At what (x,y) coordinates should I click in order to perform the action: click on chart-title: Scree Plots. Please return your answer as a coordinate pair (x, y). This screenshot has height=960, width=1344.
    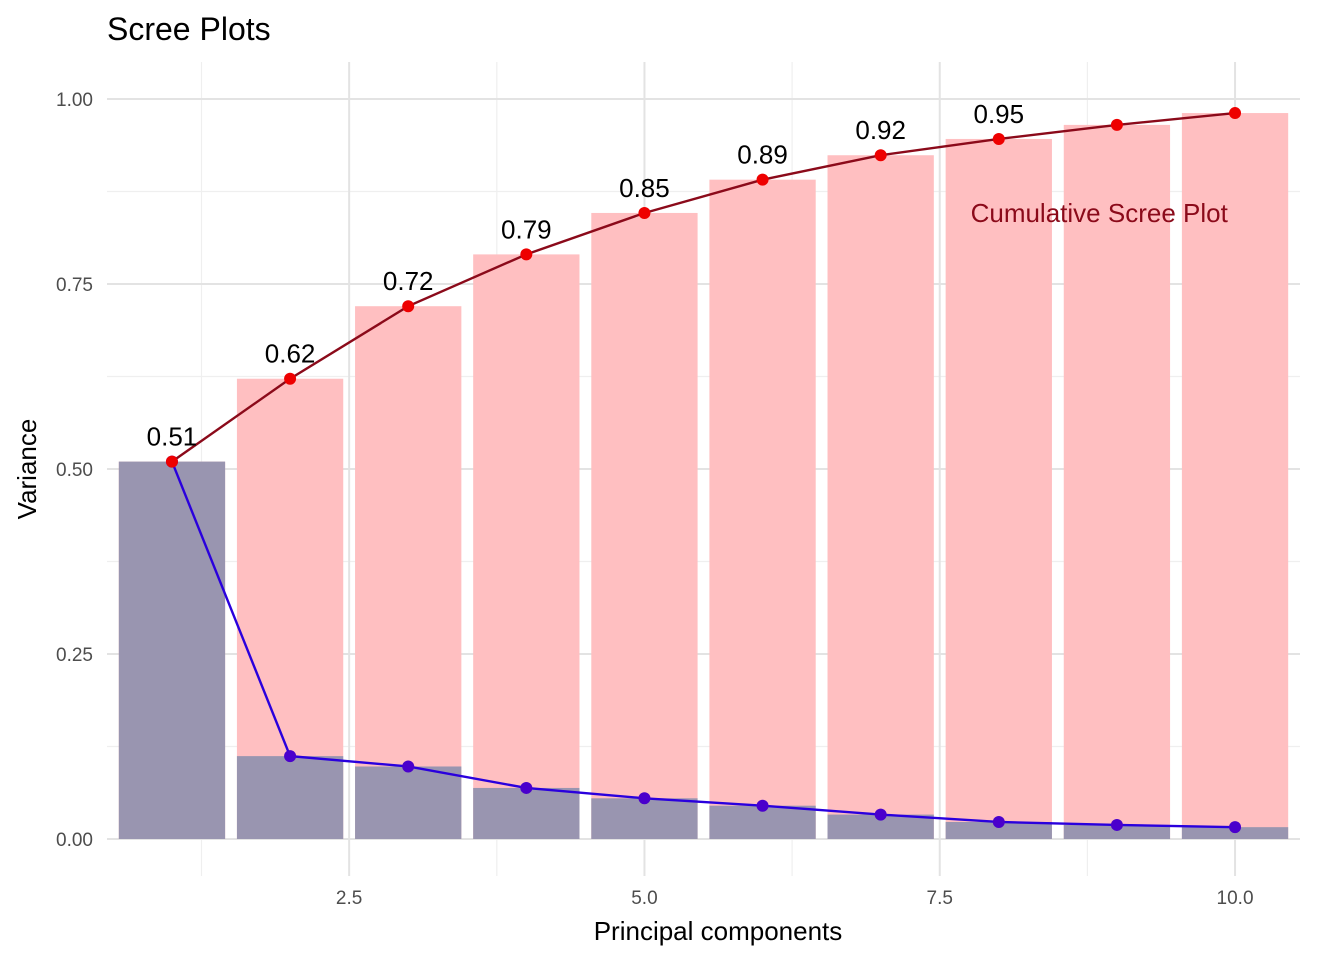
    Looking at the image, I should click on (189, 29).